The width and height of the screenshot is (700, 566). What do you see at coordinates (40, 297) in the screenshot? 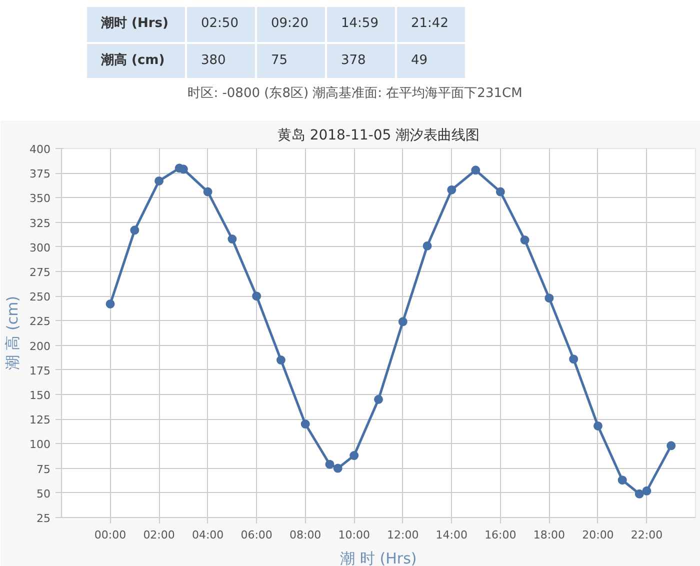
I see `y-tick-label: 250` at bounding box center [40, 297].